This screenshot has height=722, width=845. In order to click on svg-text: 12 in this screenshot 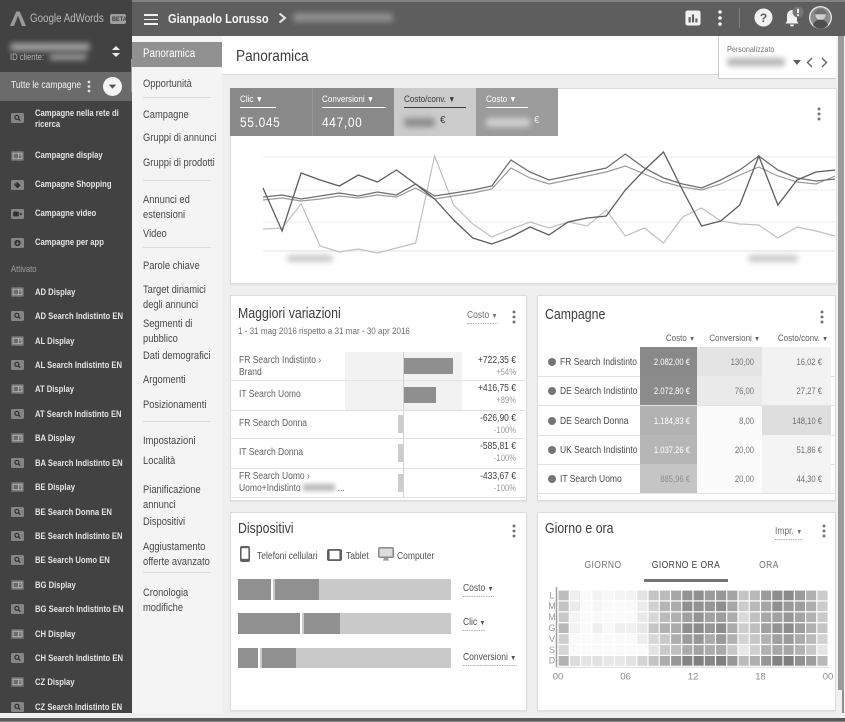, I will do `click(693, 676)`.